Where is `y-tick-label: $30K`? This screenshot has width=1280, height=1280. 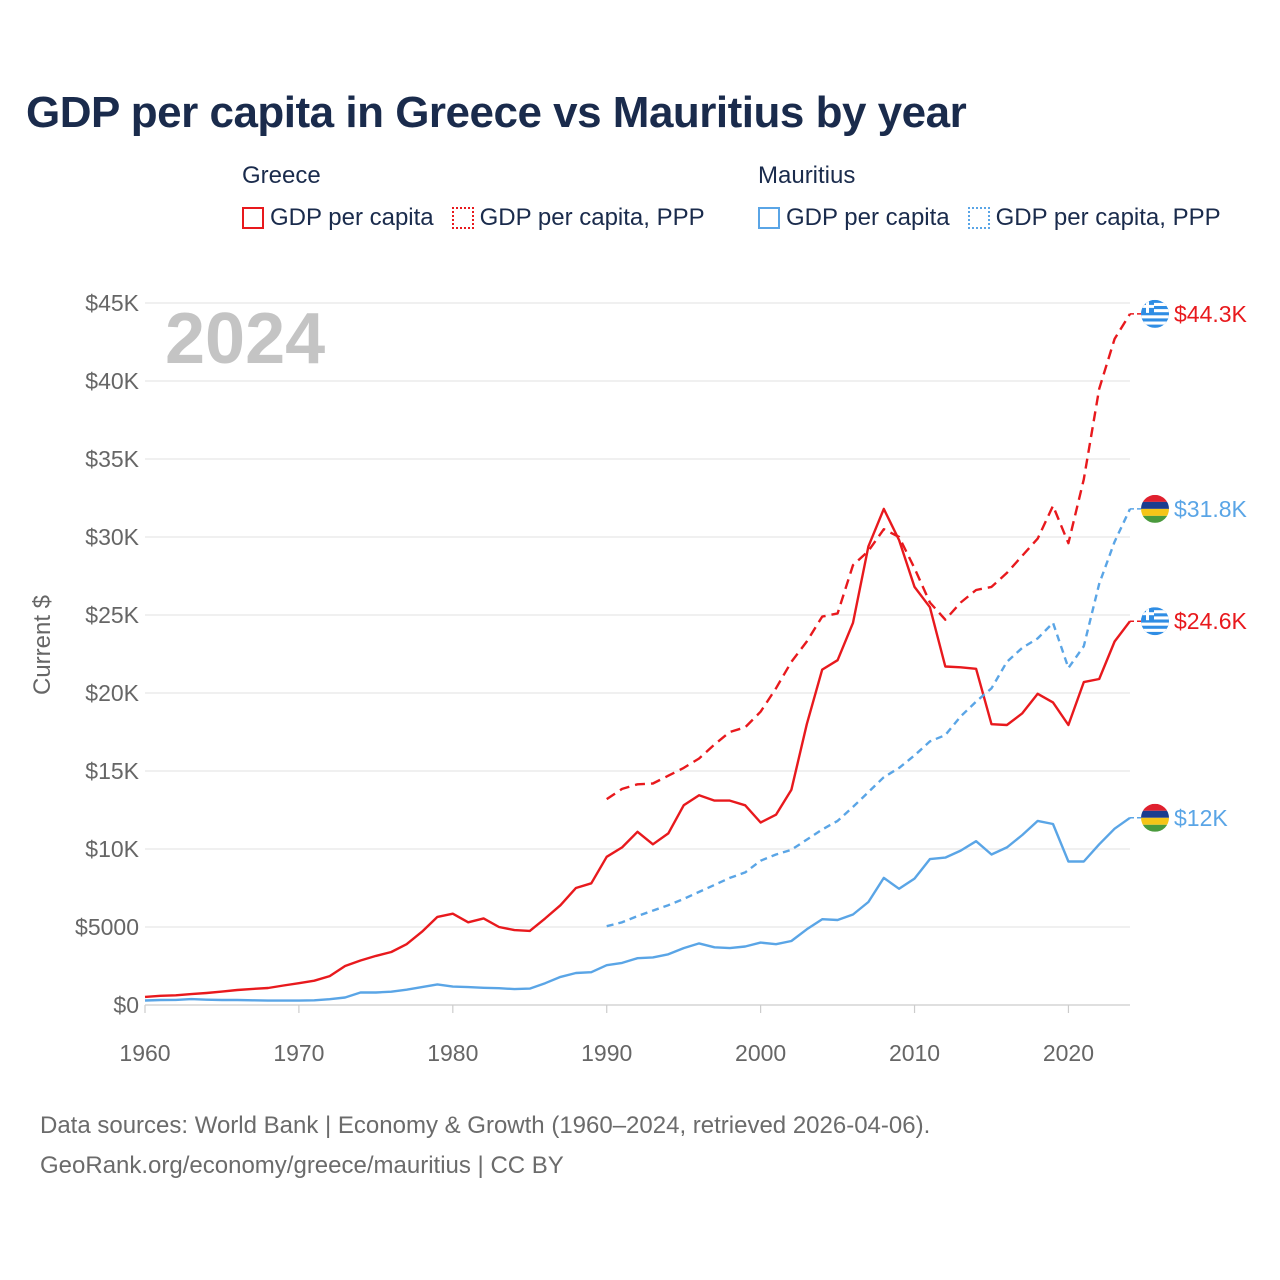
y-tick-label: $30K is located at coordinates (112, 537).